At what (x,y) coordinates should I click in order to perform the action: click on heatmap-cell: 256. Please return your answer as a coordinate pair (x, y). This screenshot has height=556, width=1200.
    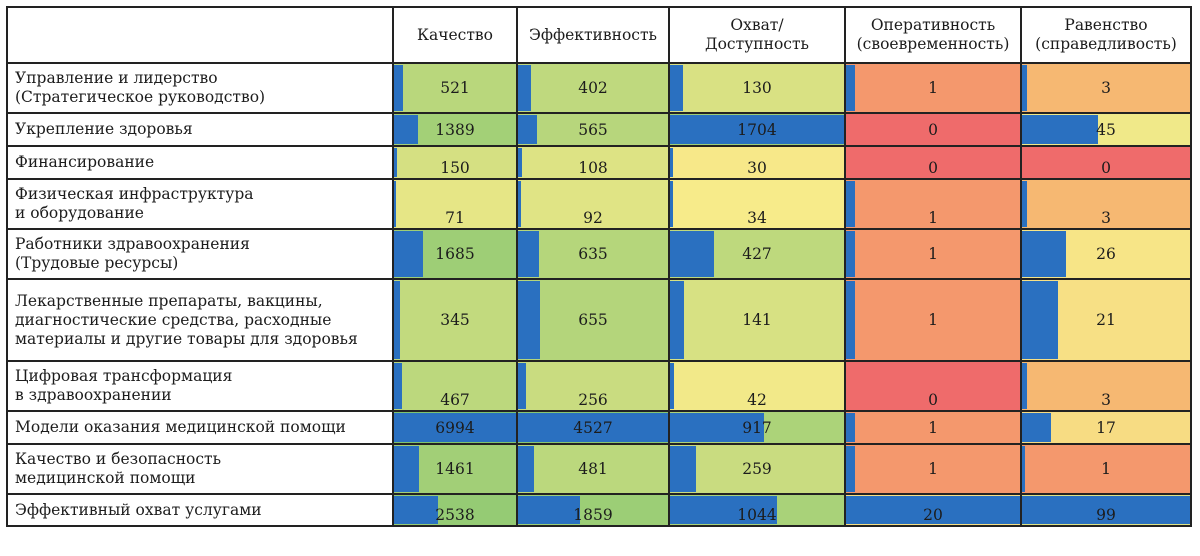
    Looking at the image, I should click on (593, 386).